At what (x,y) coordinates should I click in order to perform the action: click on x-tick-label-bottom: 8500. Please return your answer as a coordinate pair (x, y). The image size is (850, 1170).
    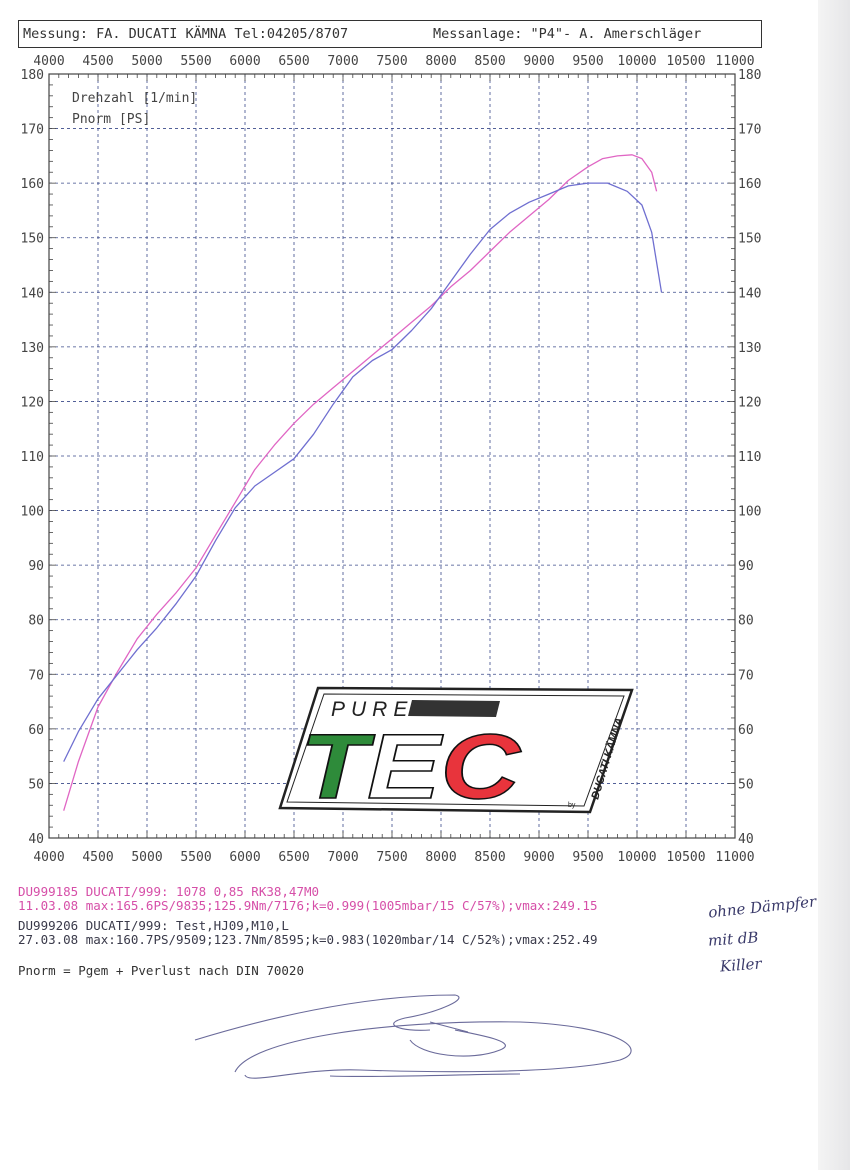
    Looking at the image, I should click on (489, 857).